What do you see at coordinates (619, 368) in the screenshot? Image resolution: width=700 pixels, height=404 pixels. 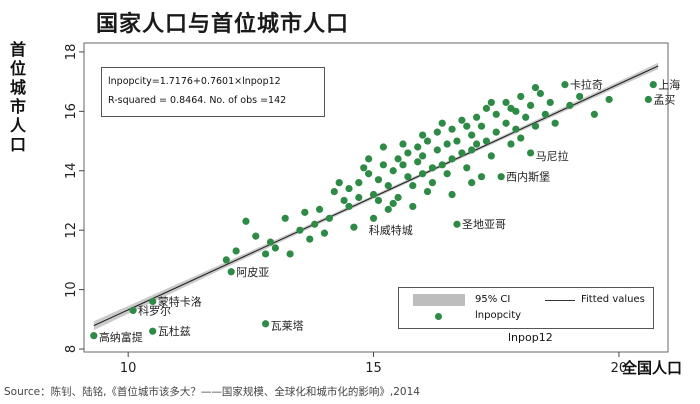 I see `x-tick-label: 20` at bounding box center [619, 368].